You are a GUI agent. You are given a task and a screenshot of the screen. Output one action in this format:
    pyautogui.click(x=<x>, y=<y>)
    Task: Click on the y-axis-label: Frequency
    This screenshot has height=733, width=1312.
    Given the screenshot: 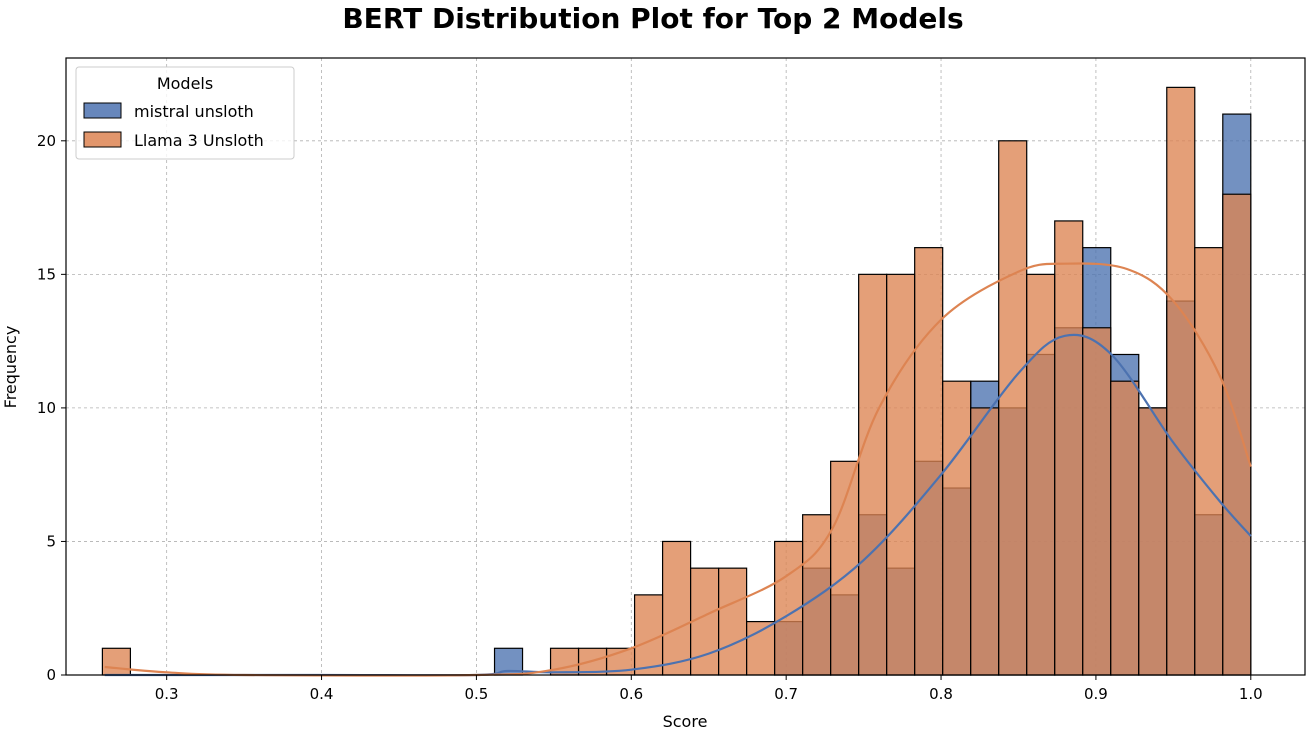 What is the action you would take?
    pyautogui.click(x=10, y=367)
    